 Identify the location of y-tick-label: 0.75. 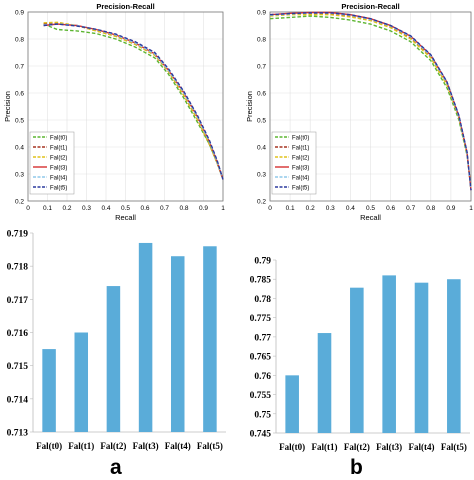
(262, 415).